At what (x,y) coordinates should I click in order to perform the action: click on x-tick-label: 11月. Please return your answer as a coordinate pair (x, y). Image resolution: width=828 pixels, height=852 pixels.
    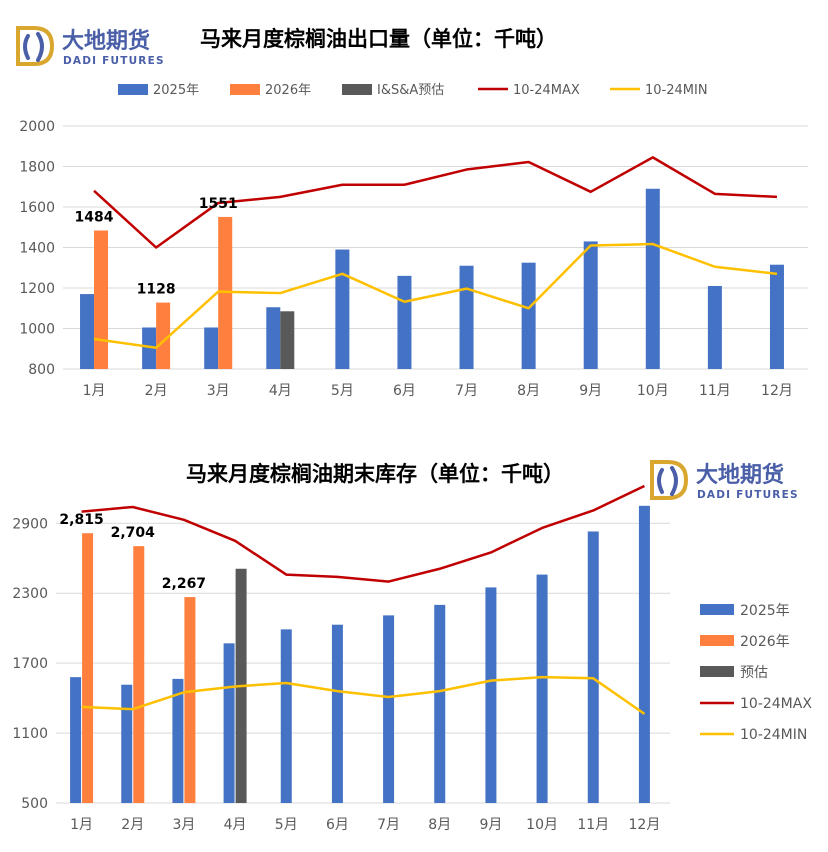
    Looking at the image, I should click on (715, 391).